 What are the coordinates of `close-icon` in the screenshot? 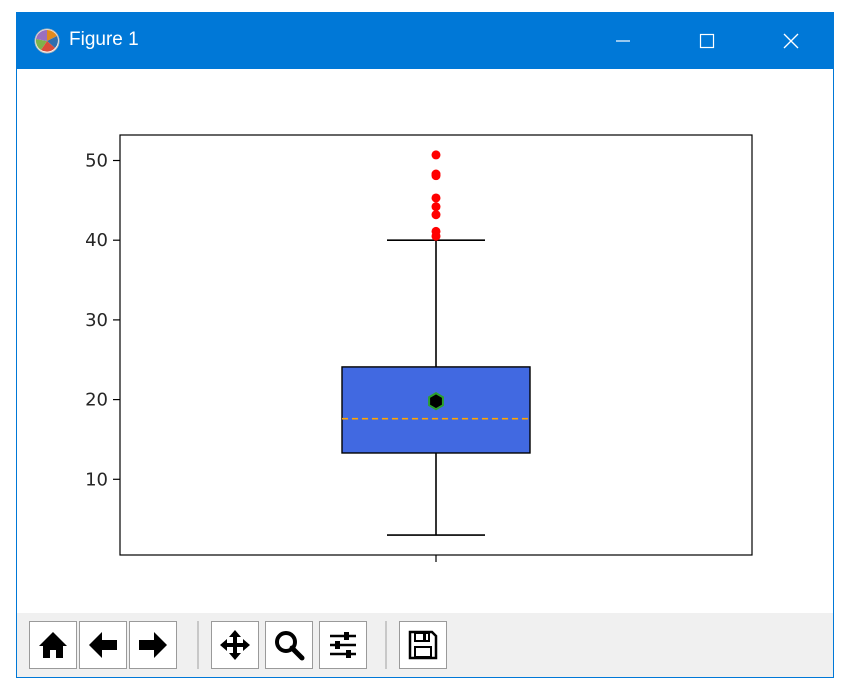 It's located at (791, 41).